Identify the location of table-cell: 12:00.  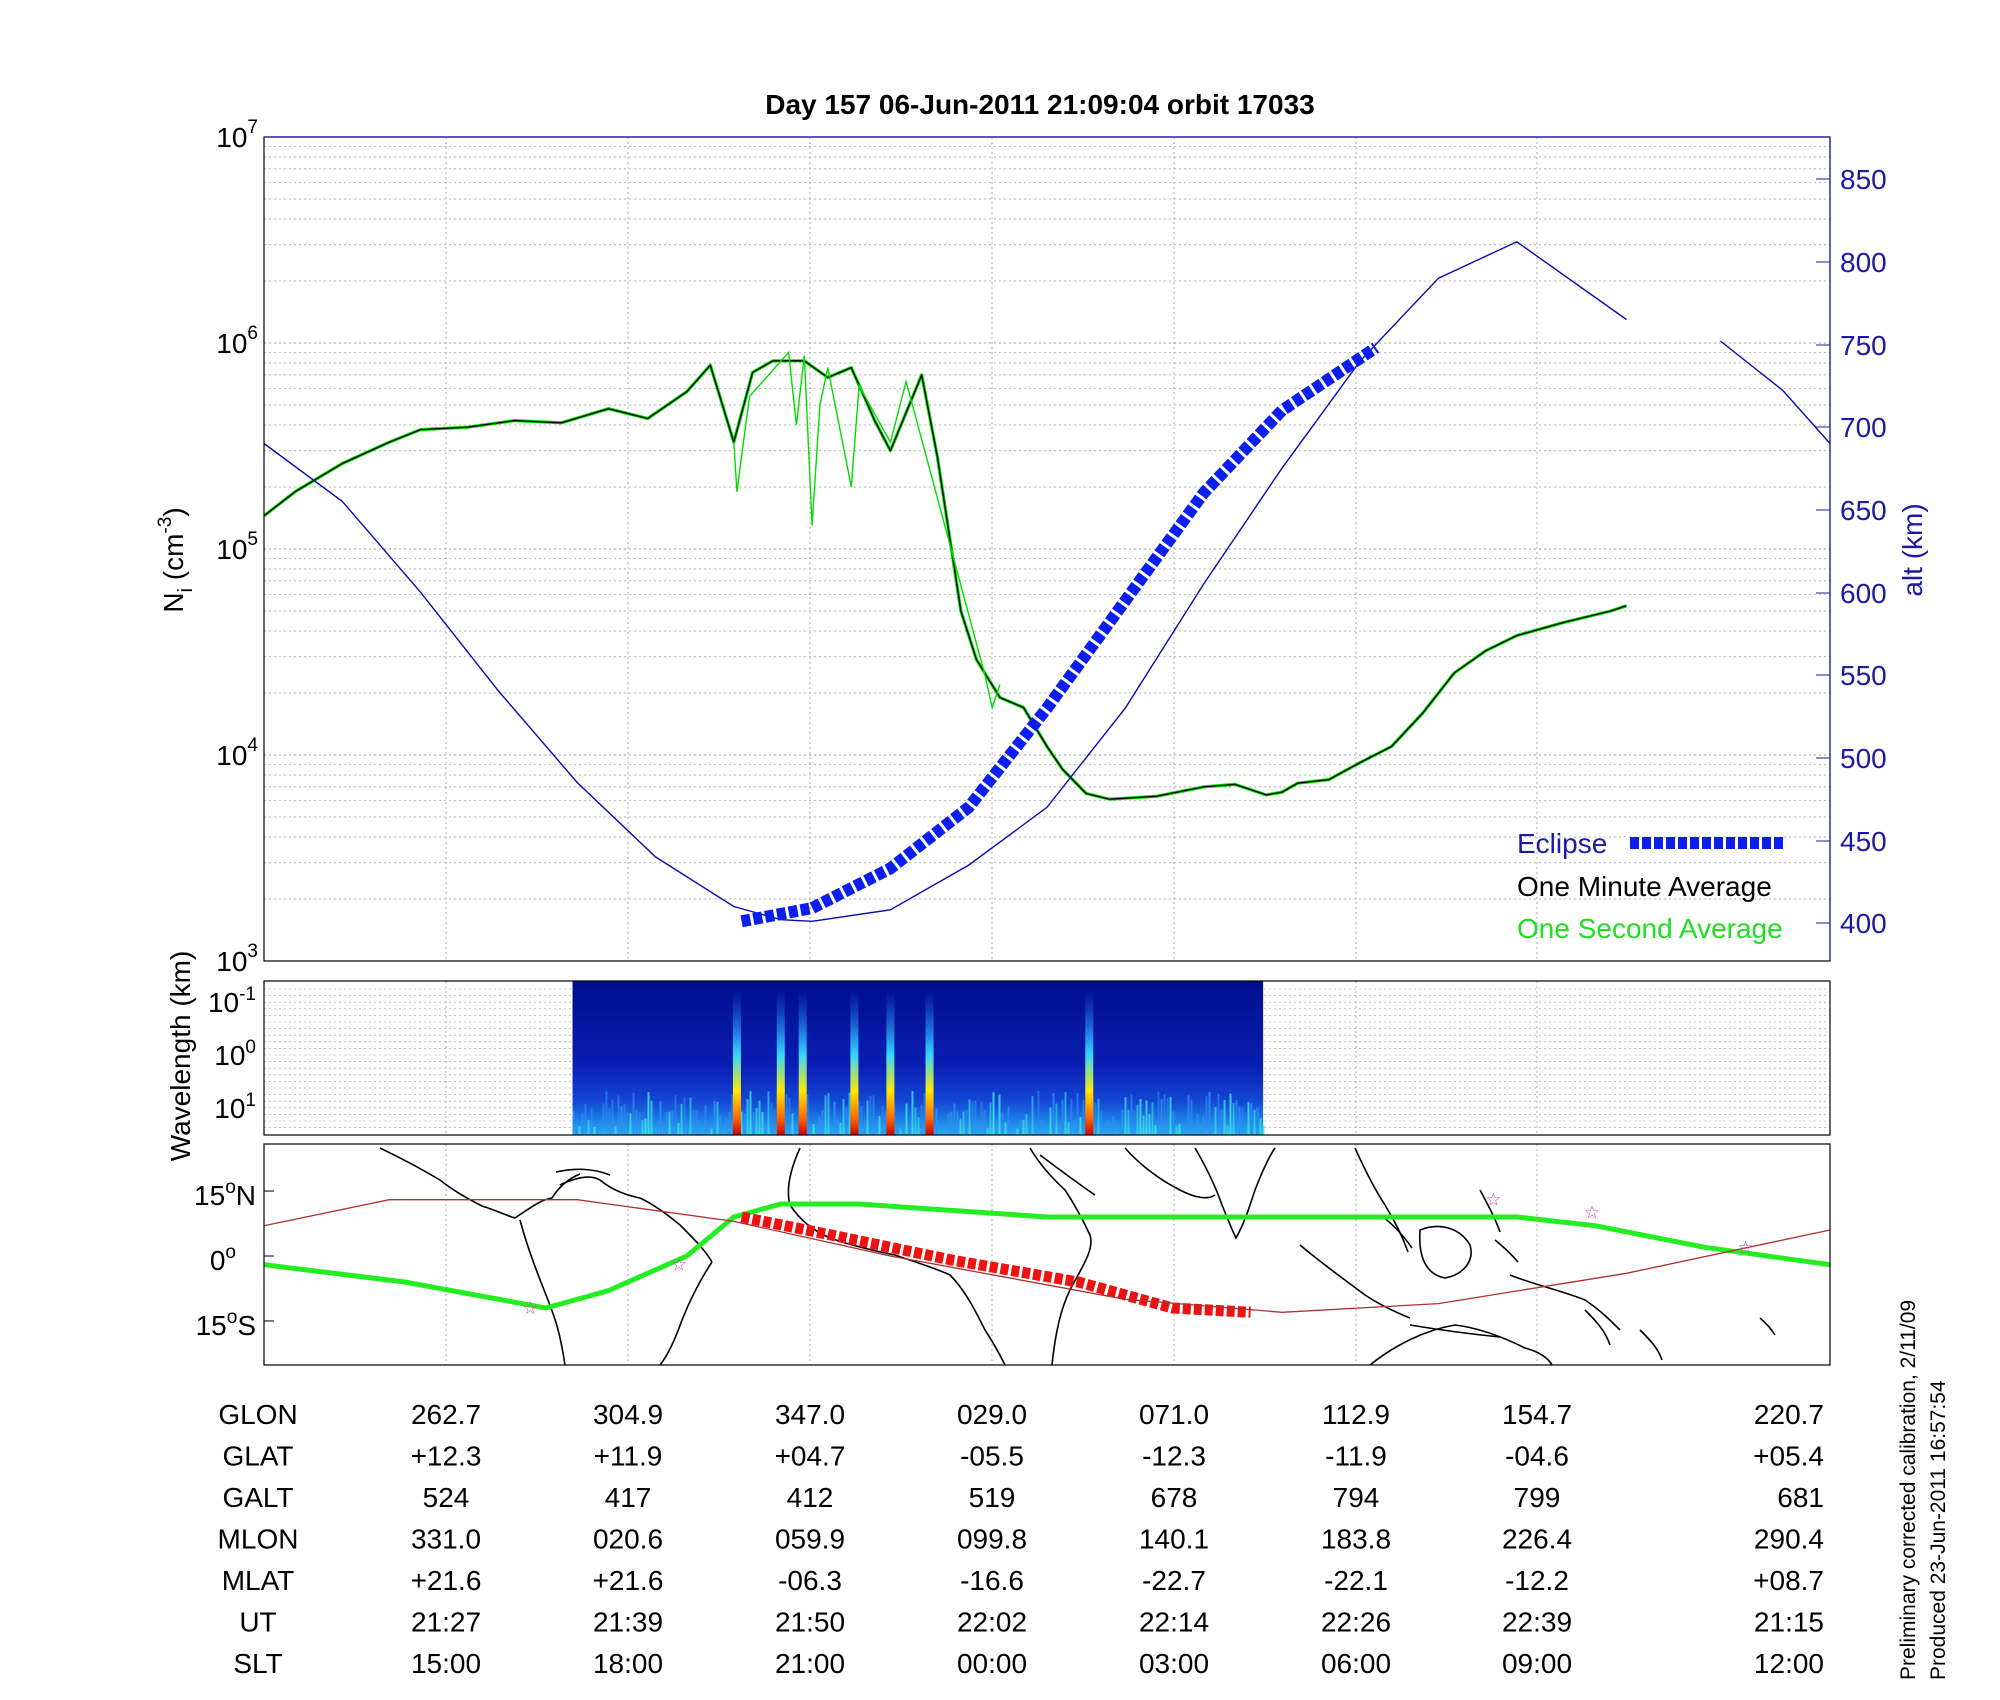
(1789, 1663).